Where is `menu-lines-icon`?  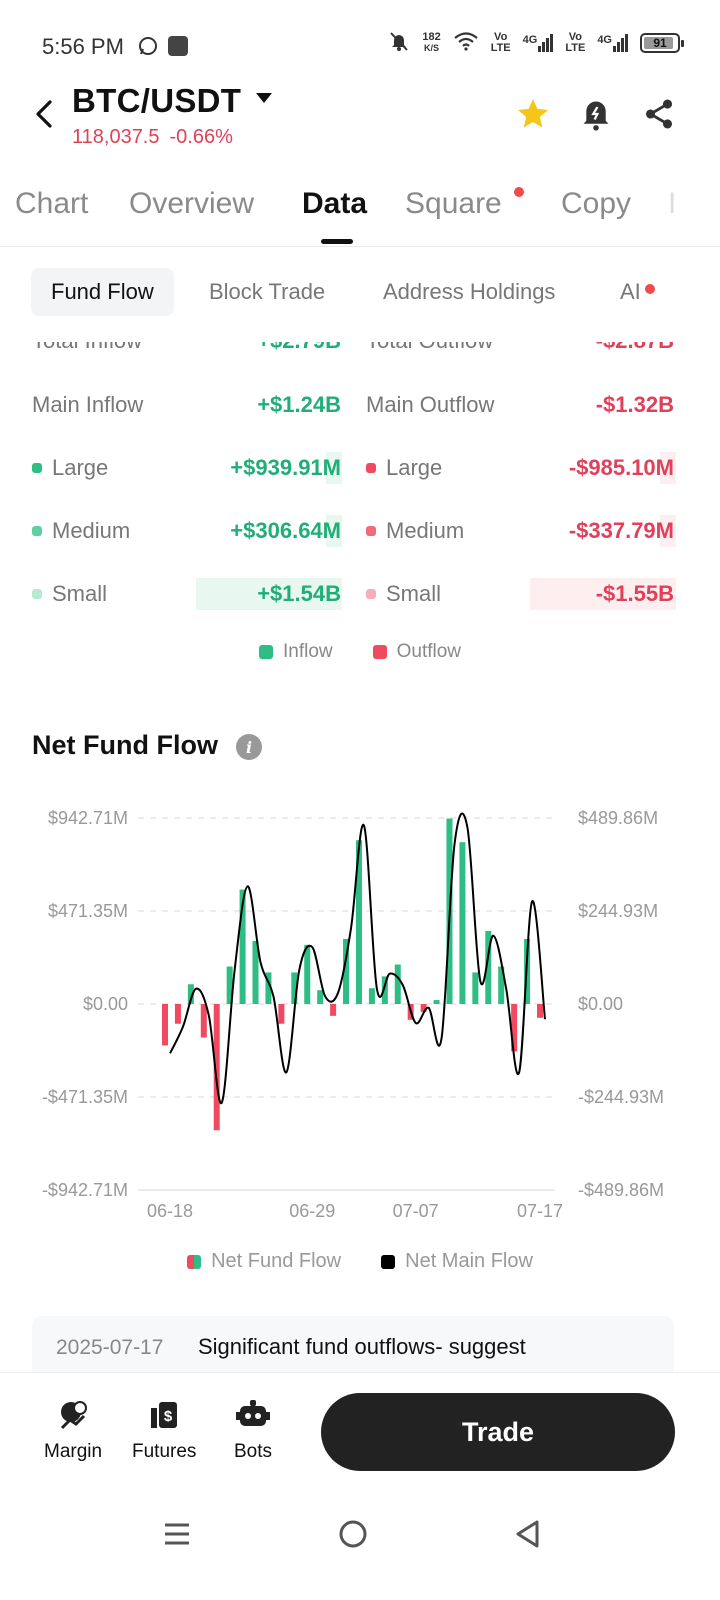
menu-lines-icon is located at coordinates (177, 1534).